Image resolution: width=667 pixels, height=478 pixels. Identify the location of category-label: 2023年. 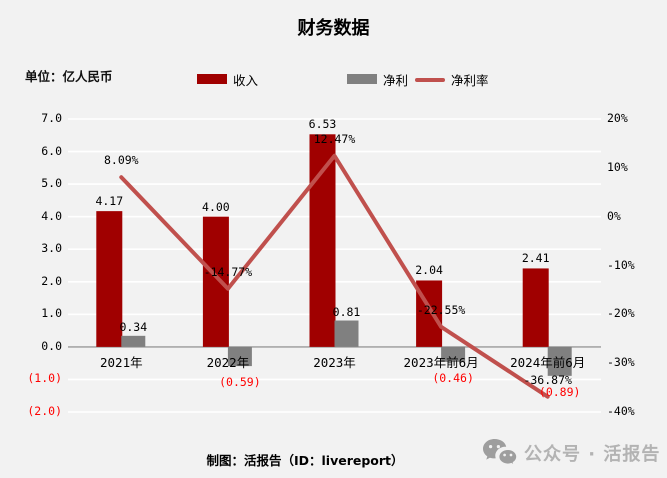
(334, 362).